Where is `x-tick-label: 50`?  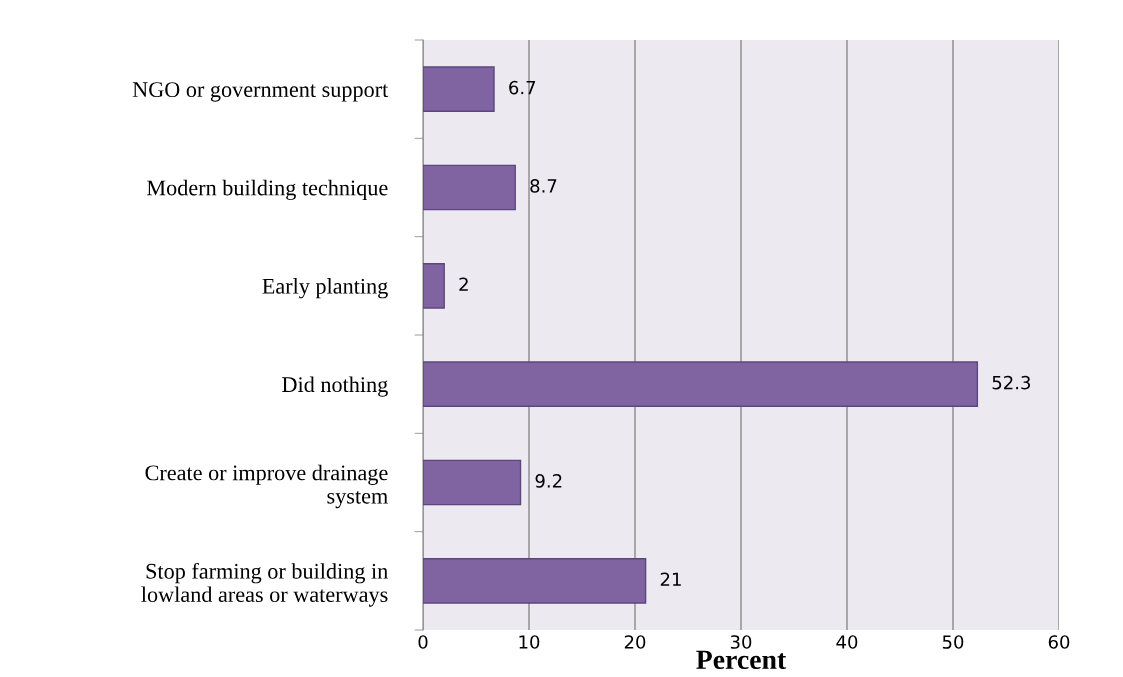 x-tick-label: 50 is located at coordinates (953, 642).